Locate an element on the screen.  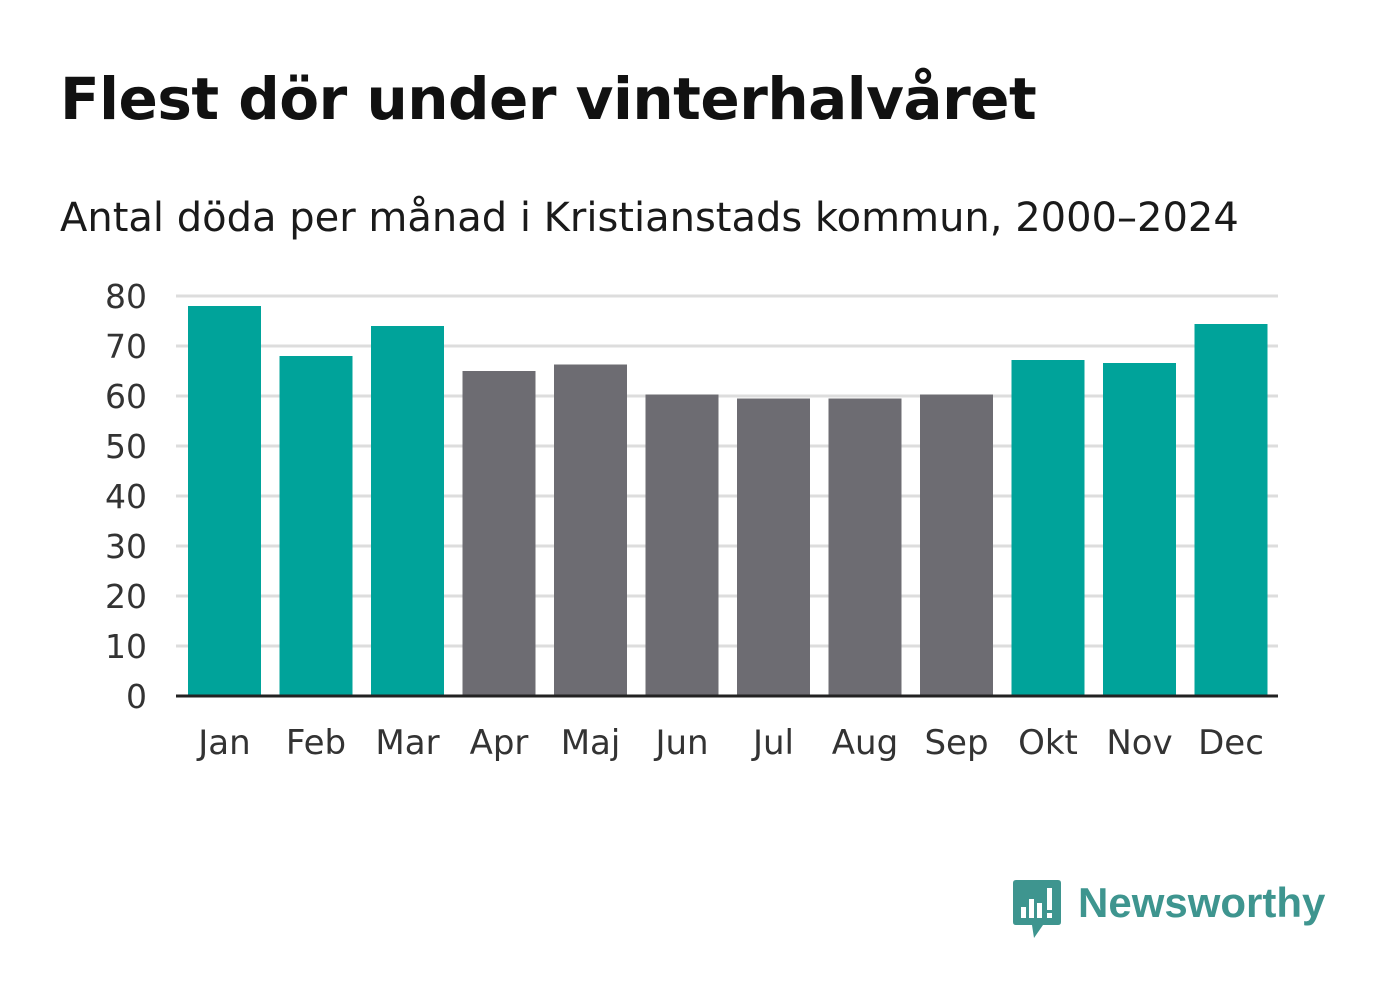
y-tick-label-80: 80 is located at coordinates (126, 296).